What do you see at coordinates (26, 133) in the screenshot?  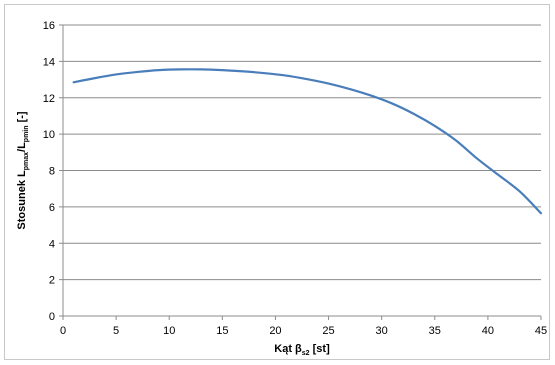 I see `y-axis-label-subscript-2: pmin` at bounding box center [26, 133].